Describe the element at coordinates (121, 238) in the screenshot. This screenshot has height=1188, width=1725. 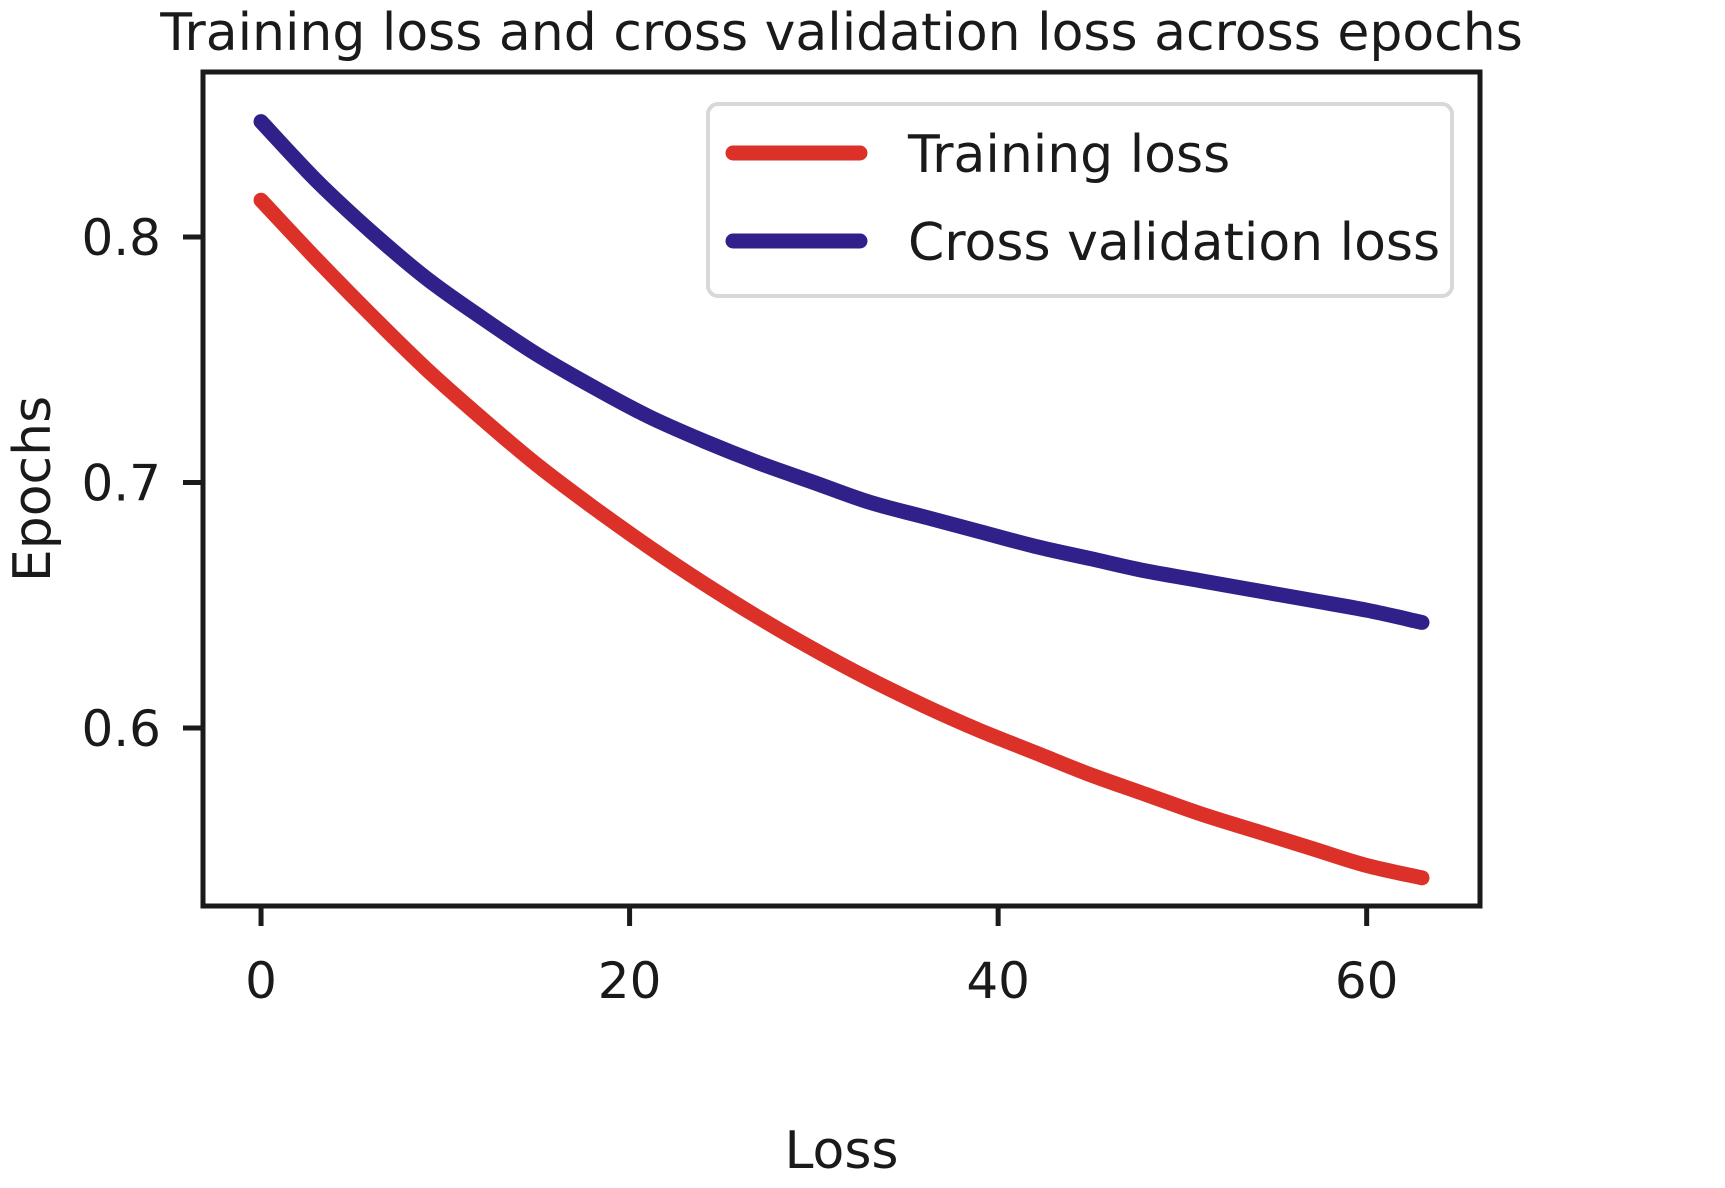
I see `y-tick-label: 0.8` at that location.